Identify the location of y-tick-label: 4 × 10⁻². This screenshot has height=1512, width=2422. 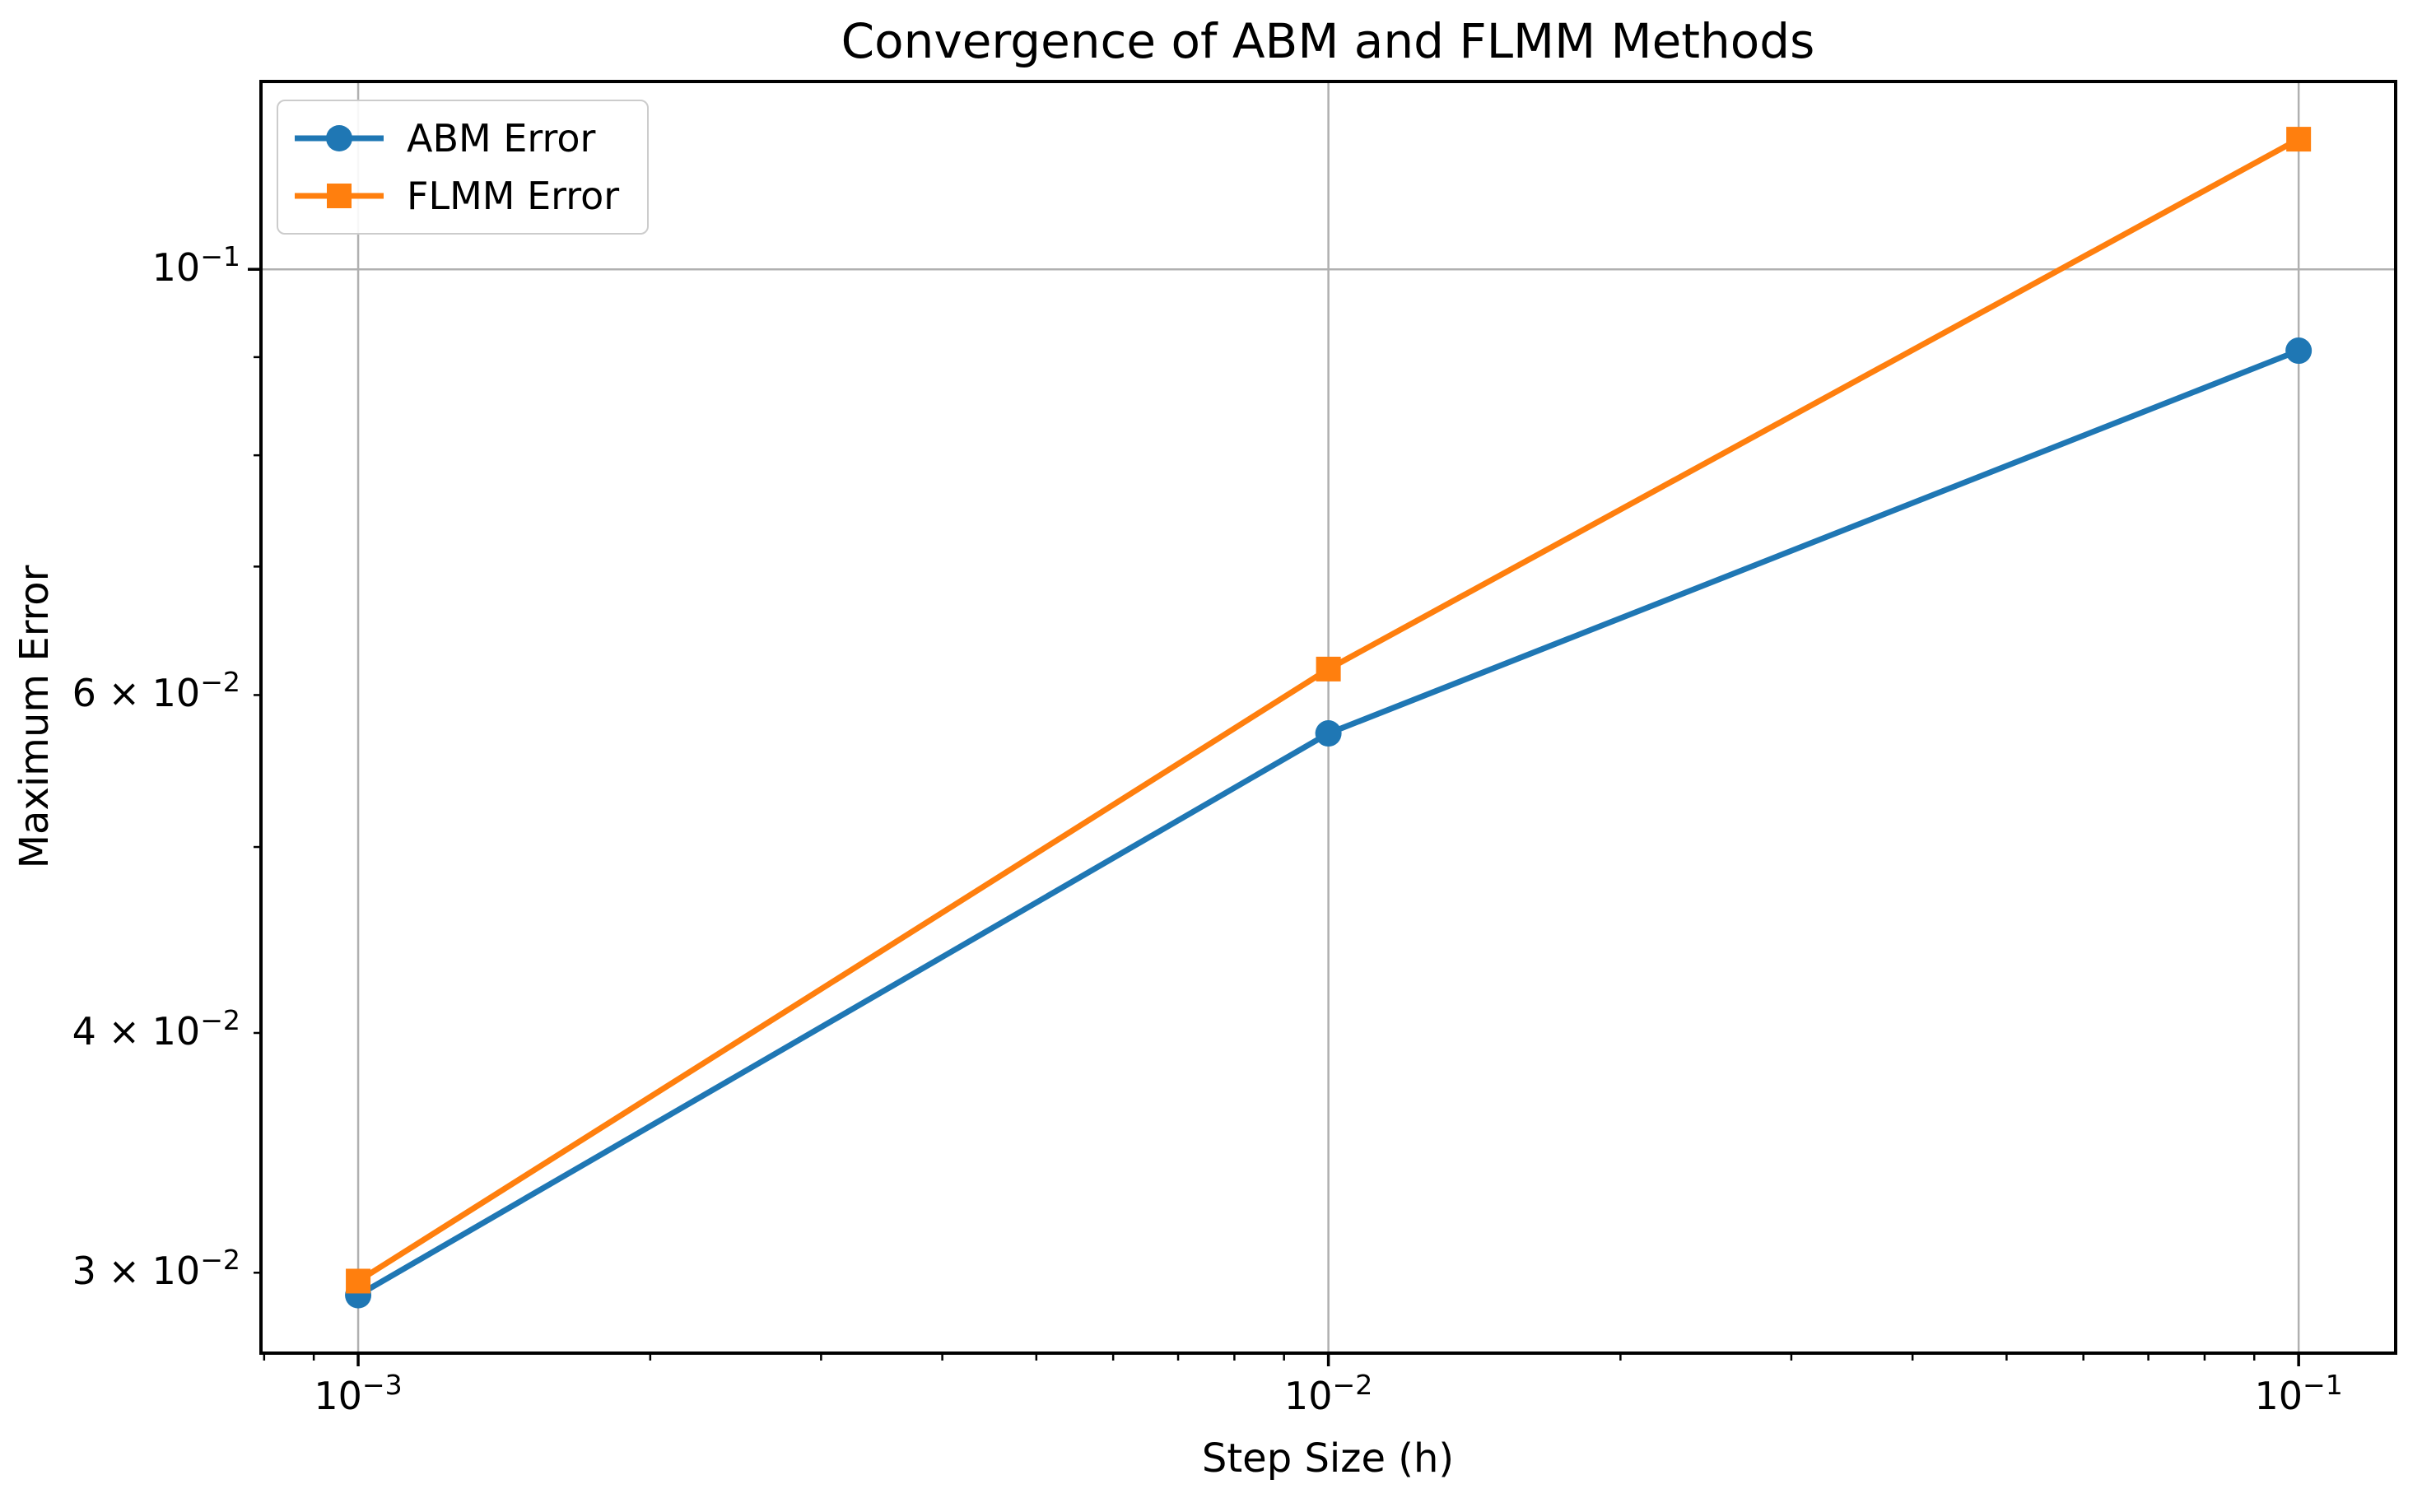
(156, 1028).